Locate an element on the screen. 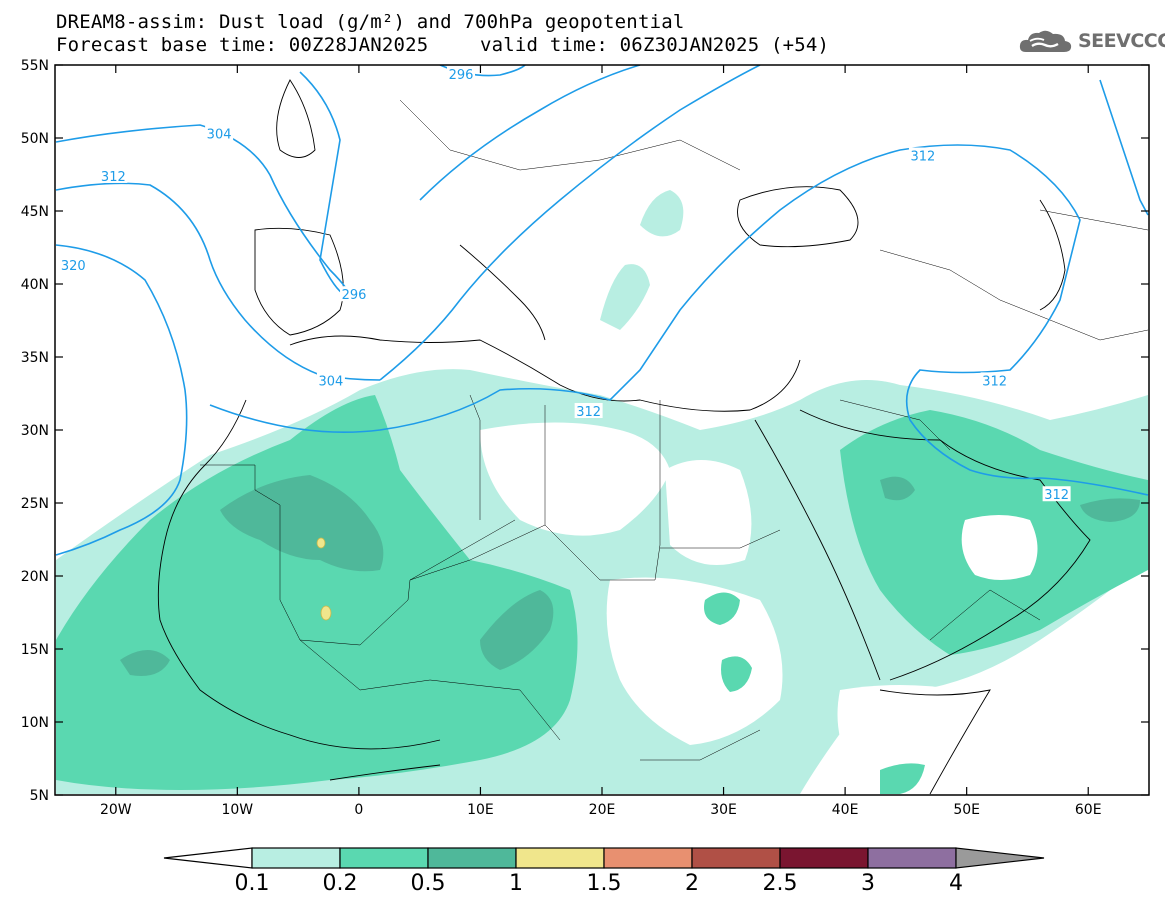 The image size is (1165, 907). contour-line-304-north is located at coordinates (204, 212).